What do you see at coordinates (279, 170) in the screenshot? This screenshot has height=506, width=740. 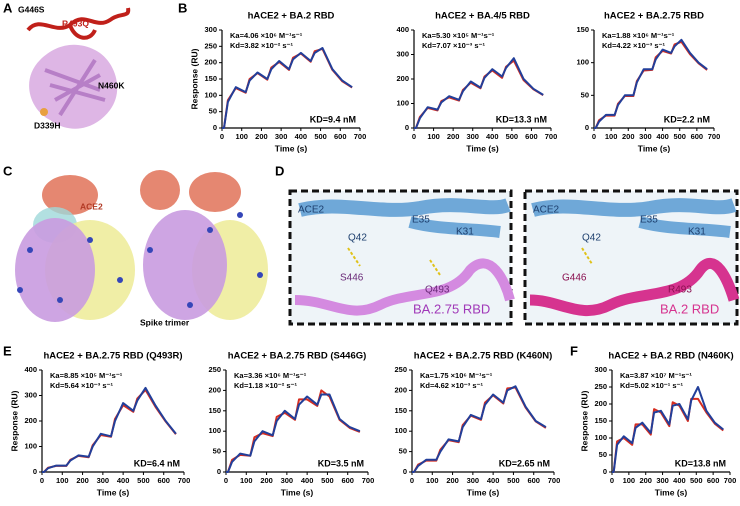 I see `panel-letter: D` at bounding box center [279, 170].